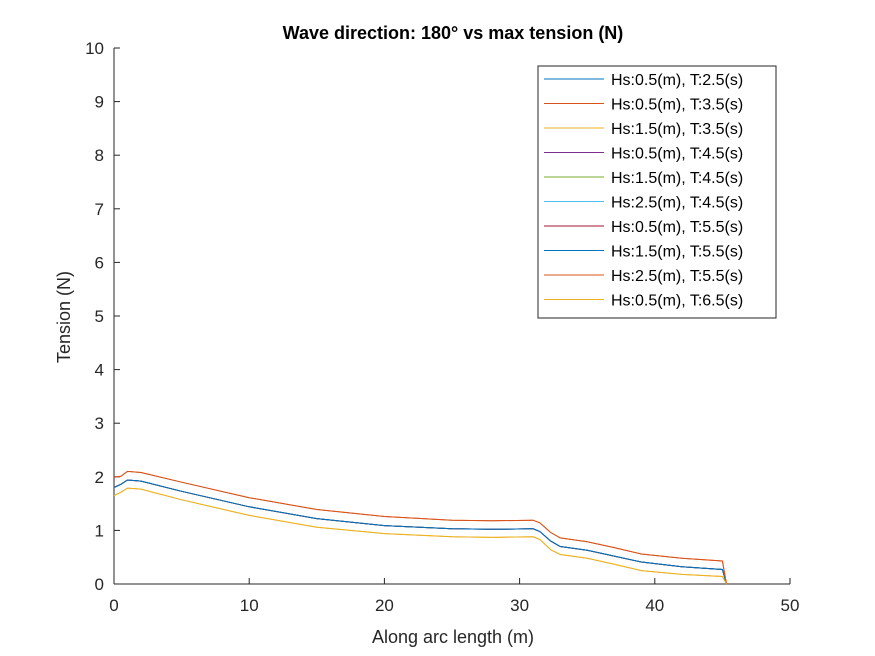 The height and width of the screenshot is (656, 875). What do you see at coordinates (519, 605) in the screenshot?
I see `x-tick-label: 30` at bounding box center [519, 605].